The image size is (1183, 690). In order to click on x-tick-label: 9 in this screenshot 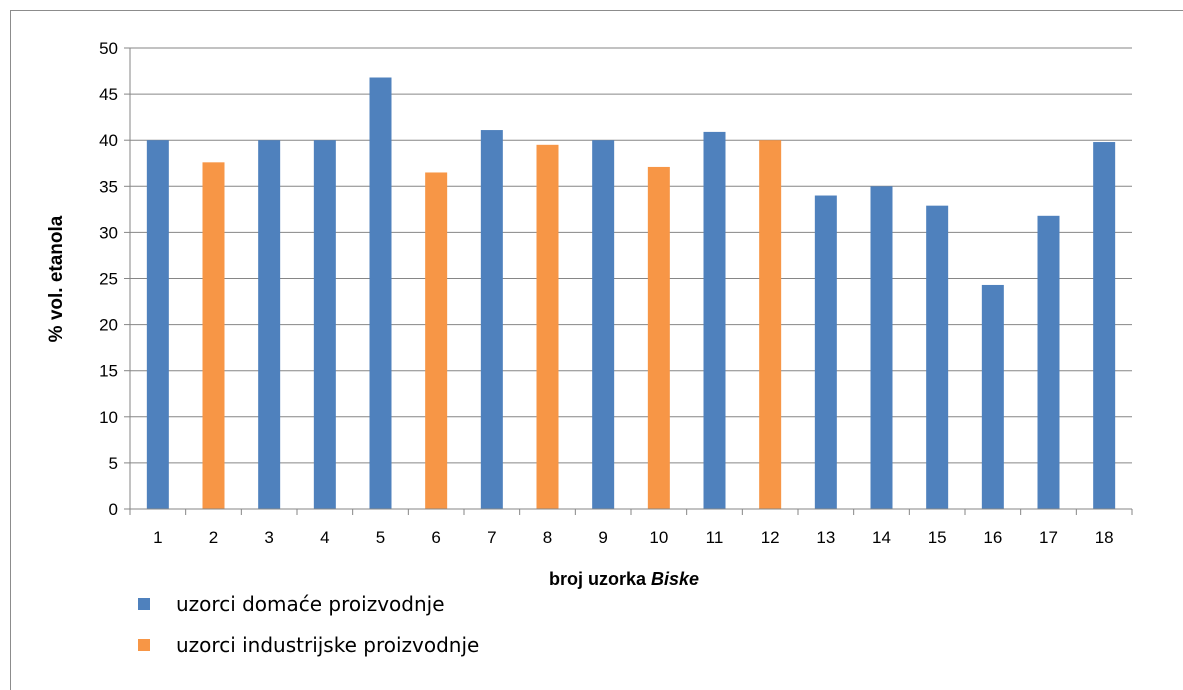, I will do `click(602, 537)`.